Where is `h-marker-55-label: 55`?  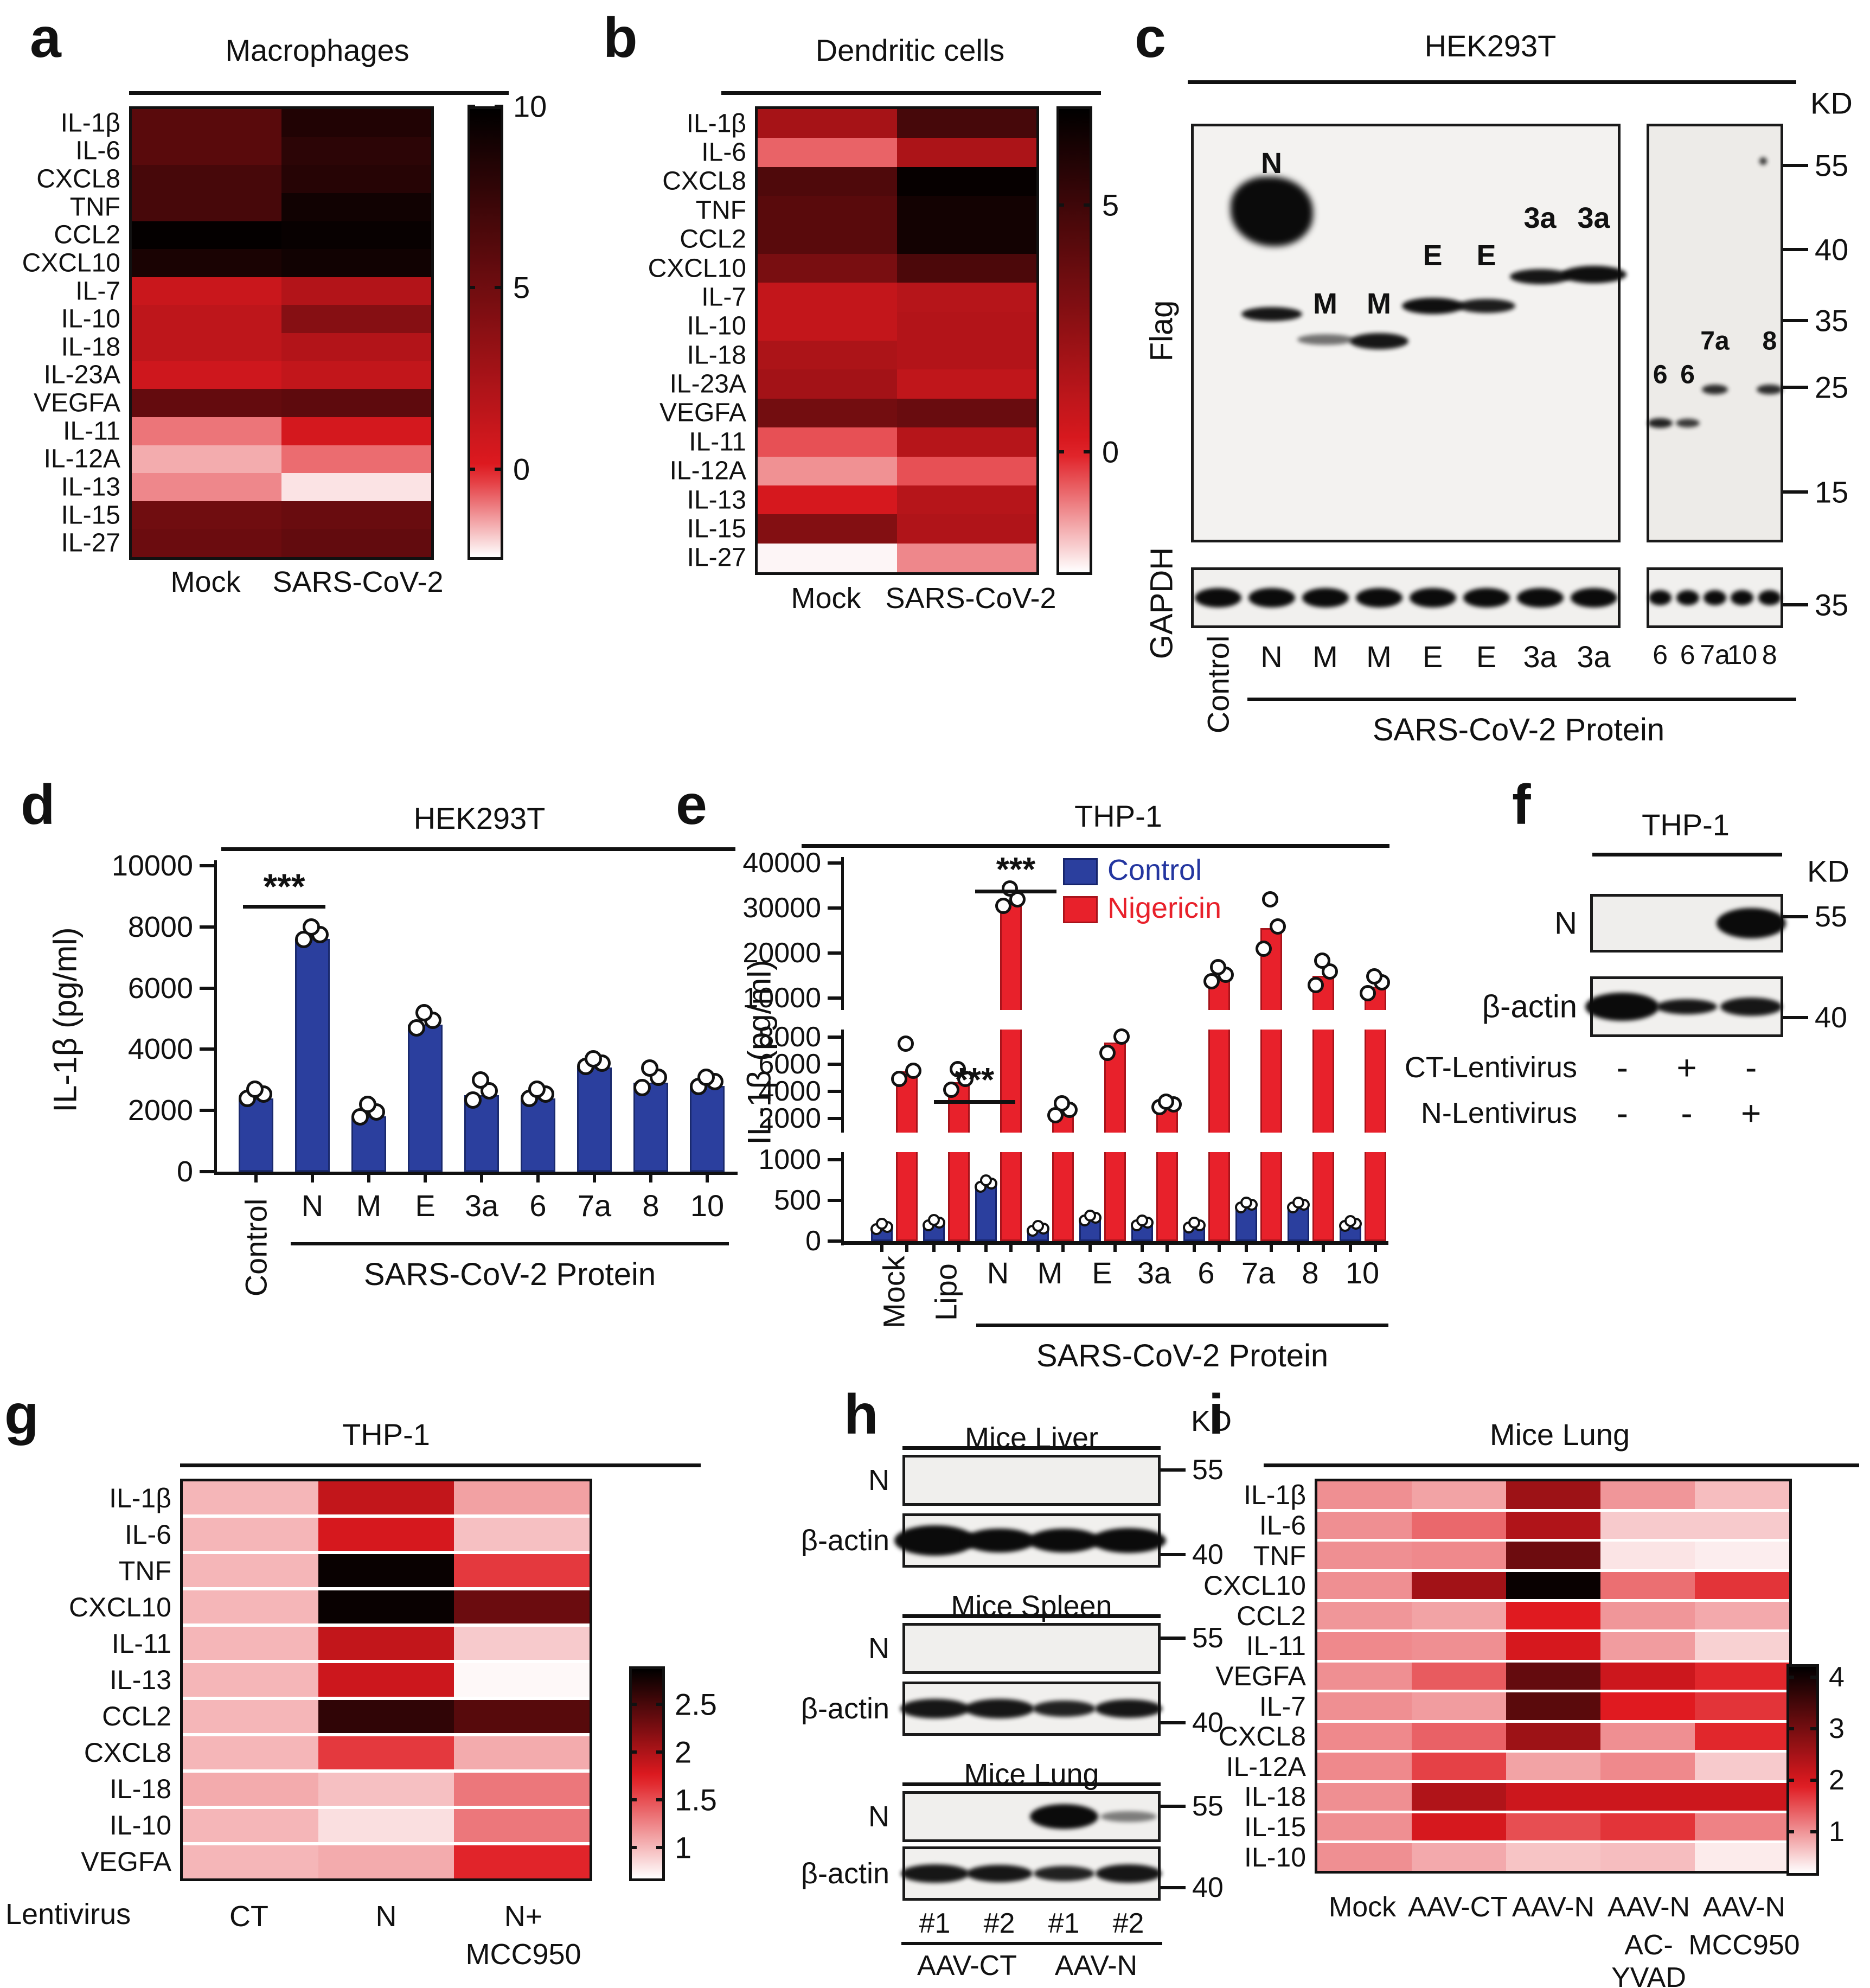 h-marker-55-label: 55 is located at coordinates (1208, 1470).